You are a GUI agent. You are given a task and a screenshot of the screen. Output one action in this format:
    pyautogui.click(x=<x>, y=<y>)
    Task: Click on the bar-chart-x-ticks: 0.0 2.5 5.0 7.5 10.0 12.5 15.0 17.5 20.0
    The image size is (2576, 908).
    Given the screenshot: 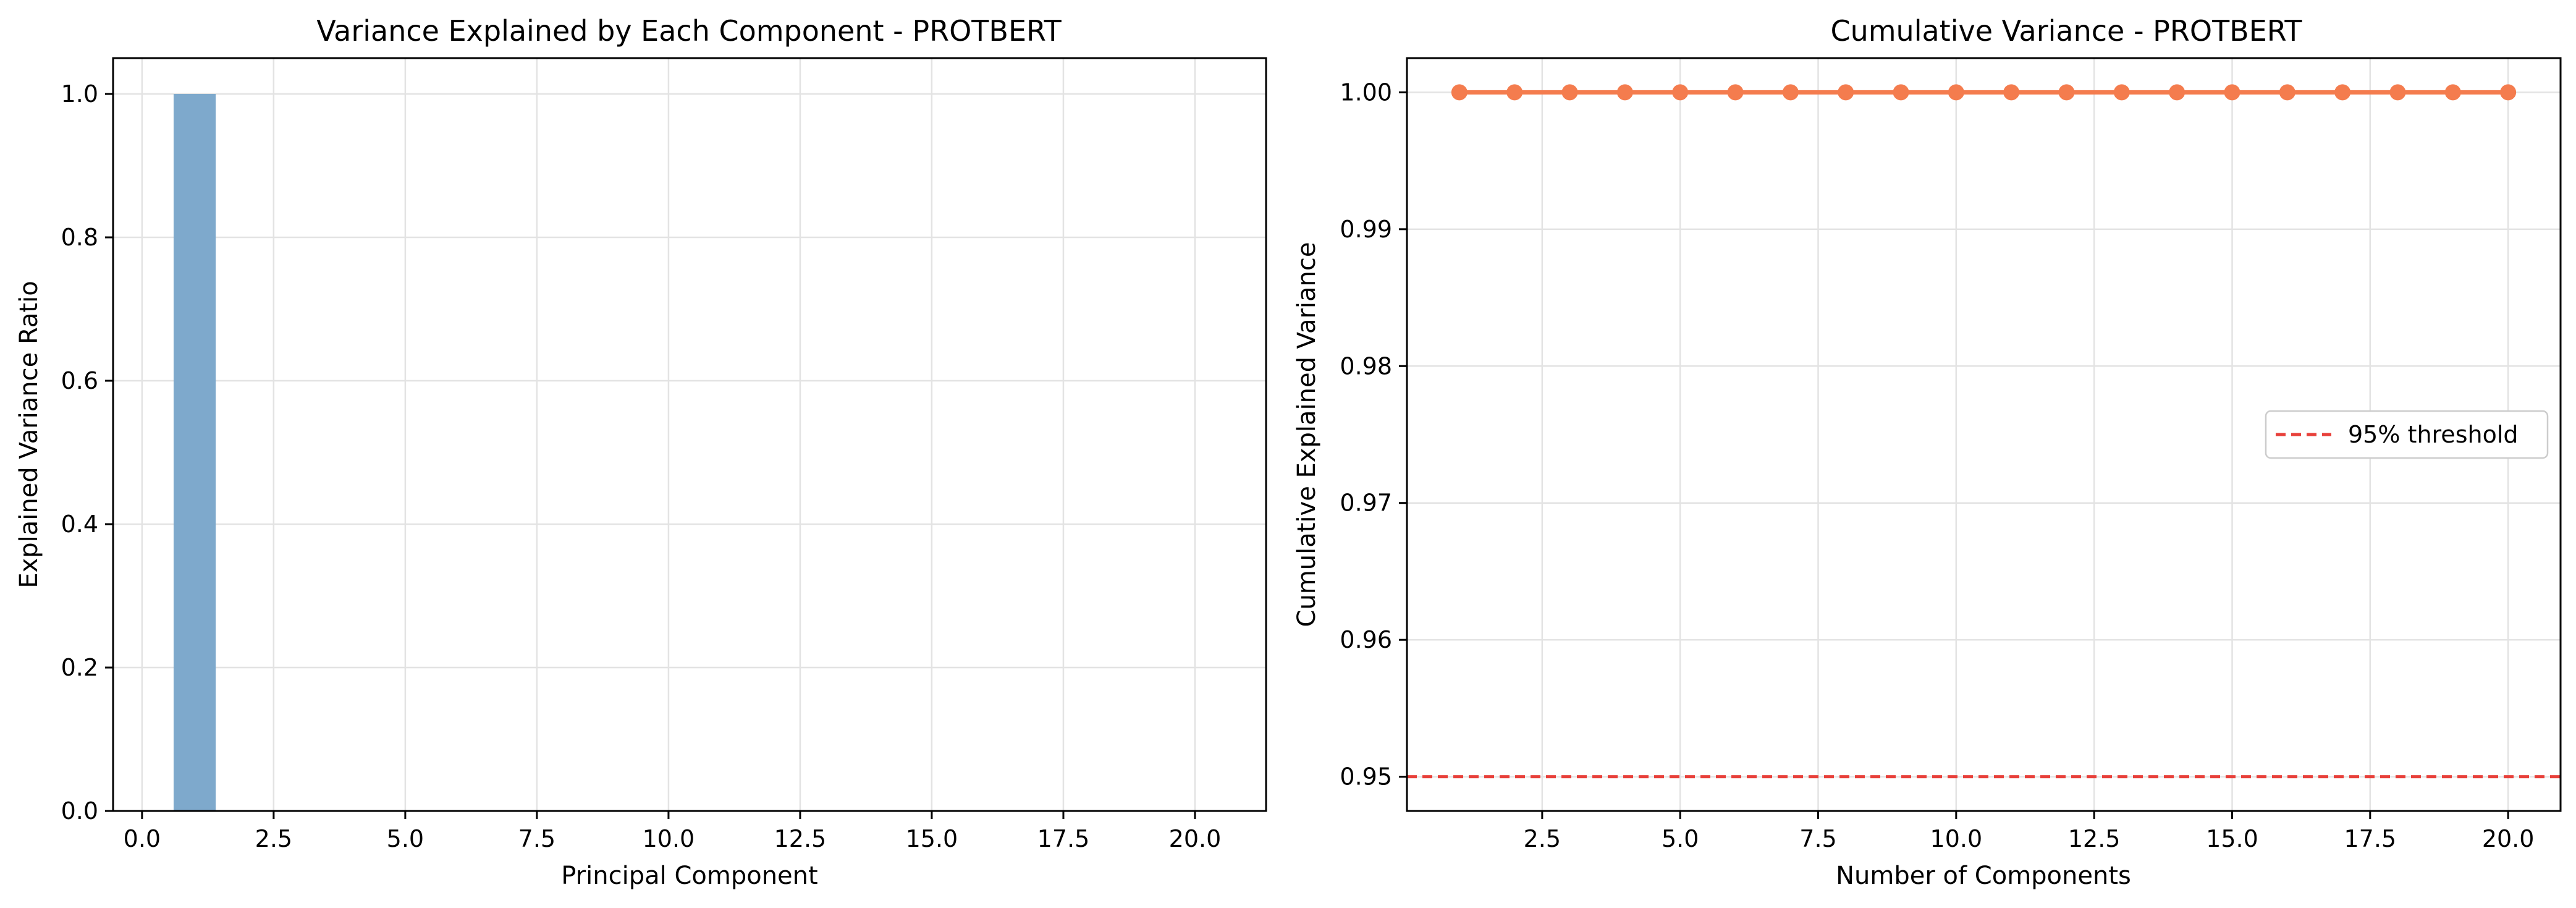 What is the action you would take?
    pyautogui.click(x=673, y=832)
    